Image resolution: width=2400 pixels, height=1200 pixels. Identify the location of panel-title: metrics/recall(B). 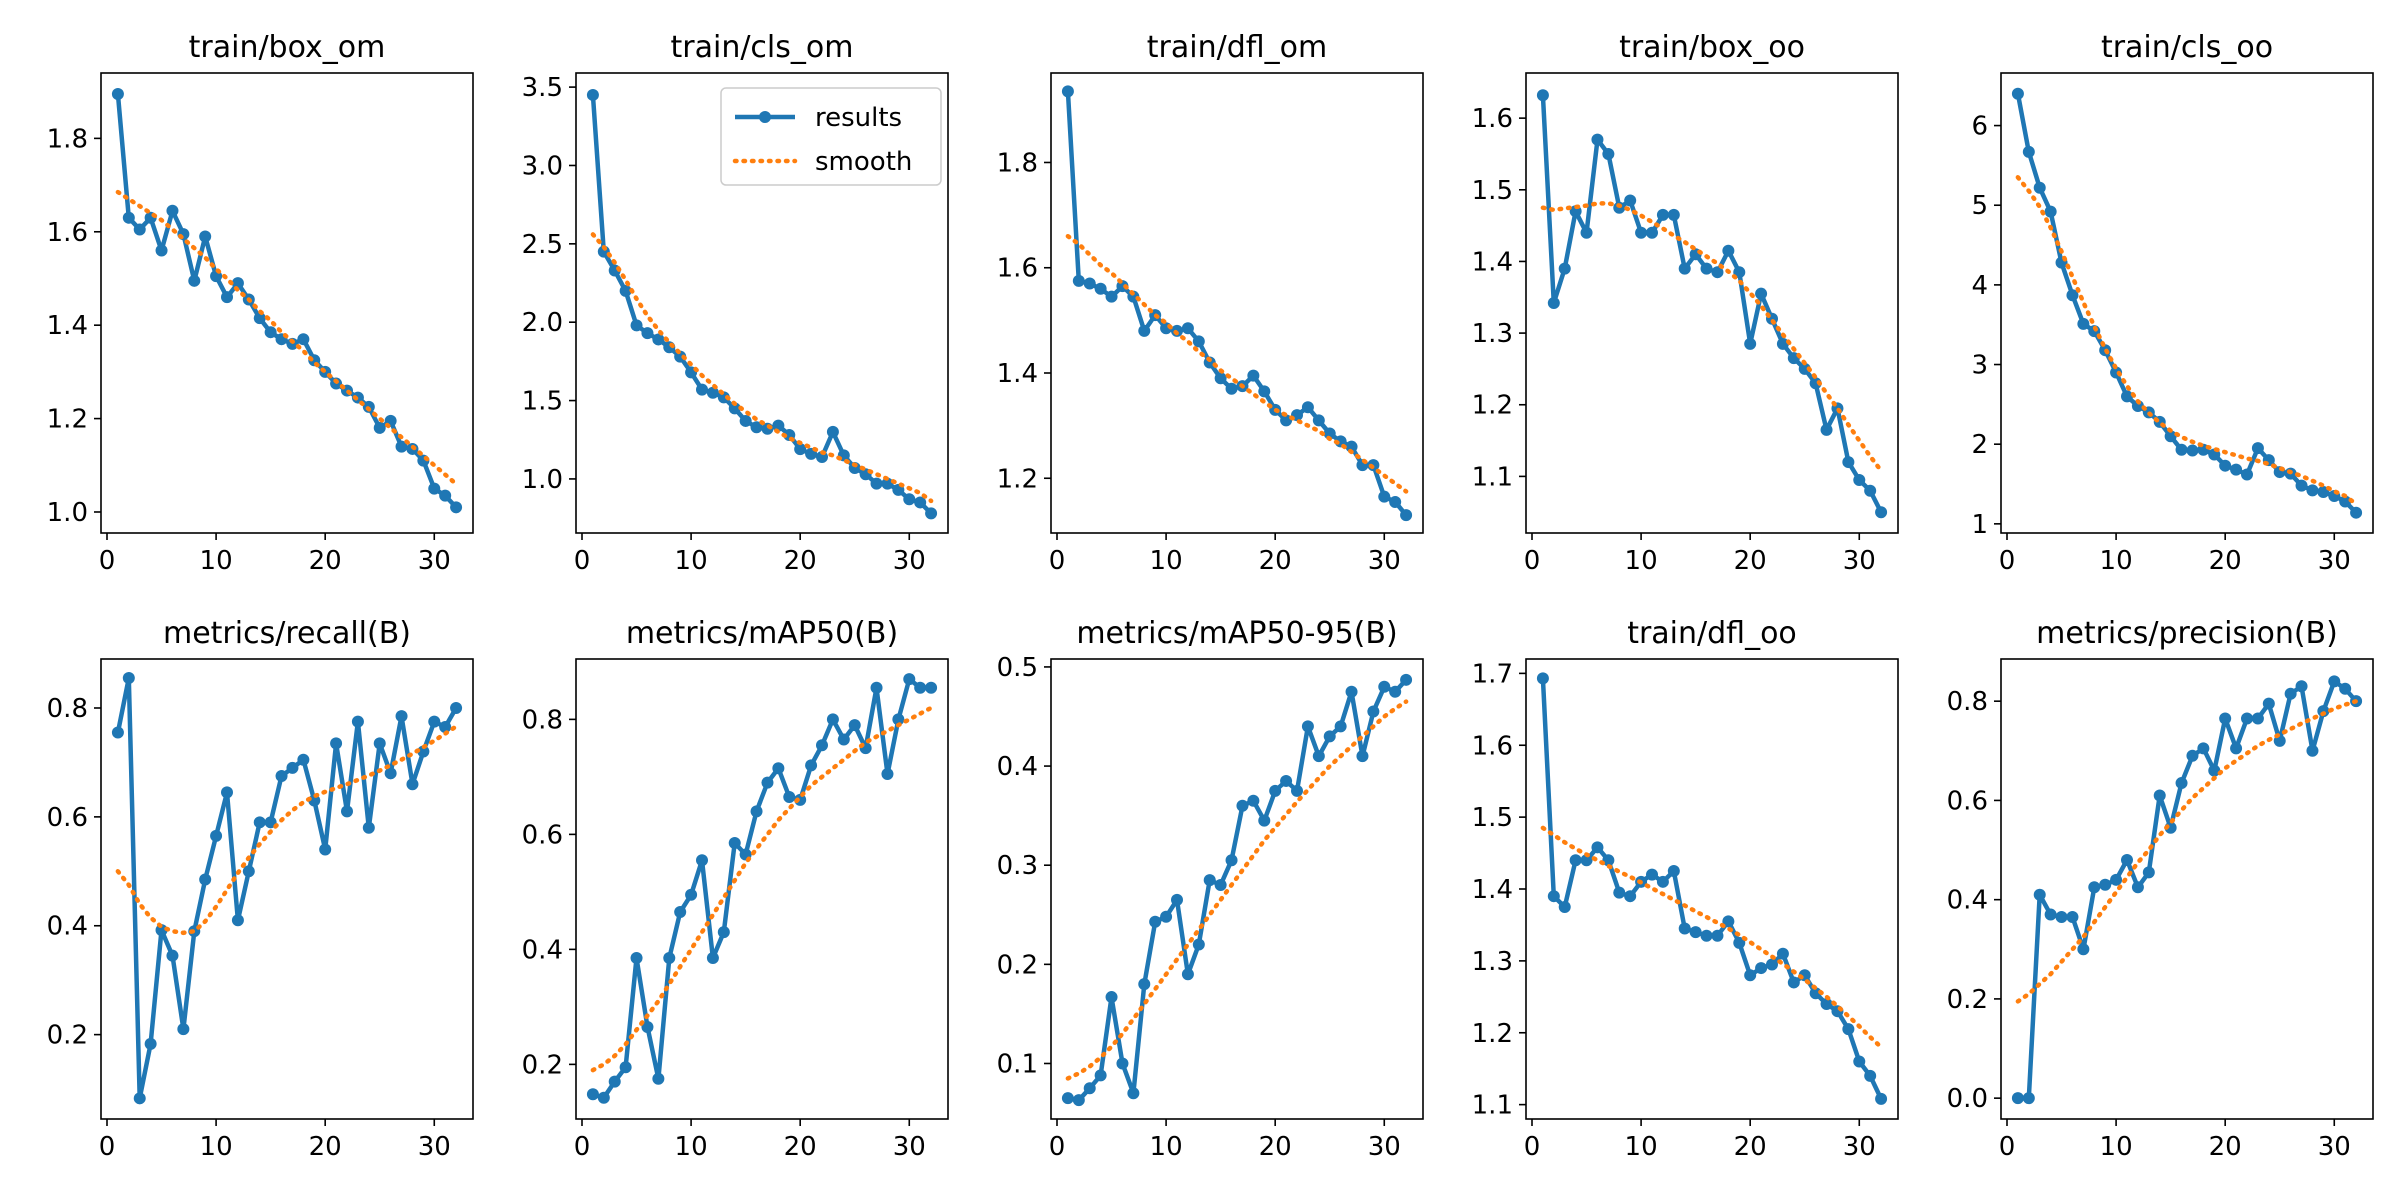
(287, 633).